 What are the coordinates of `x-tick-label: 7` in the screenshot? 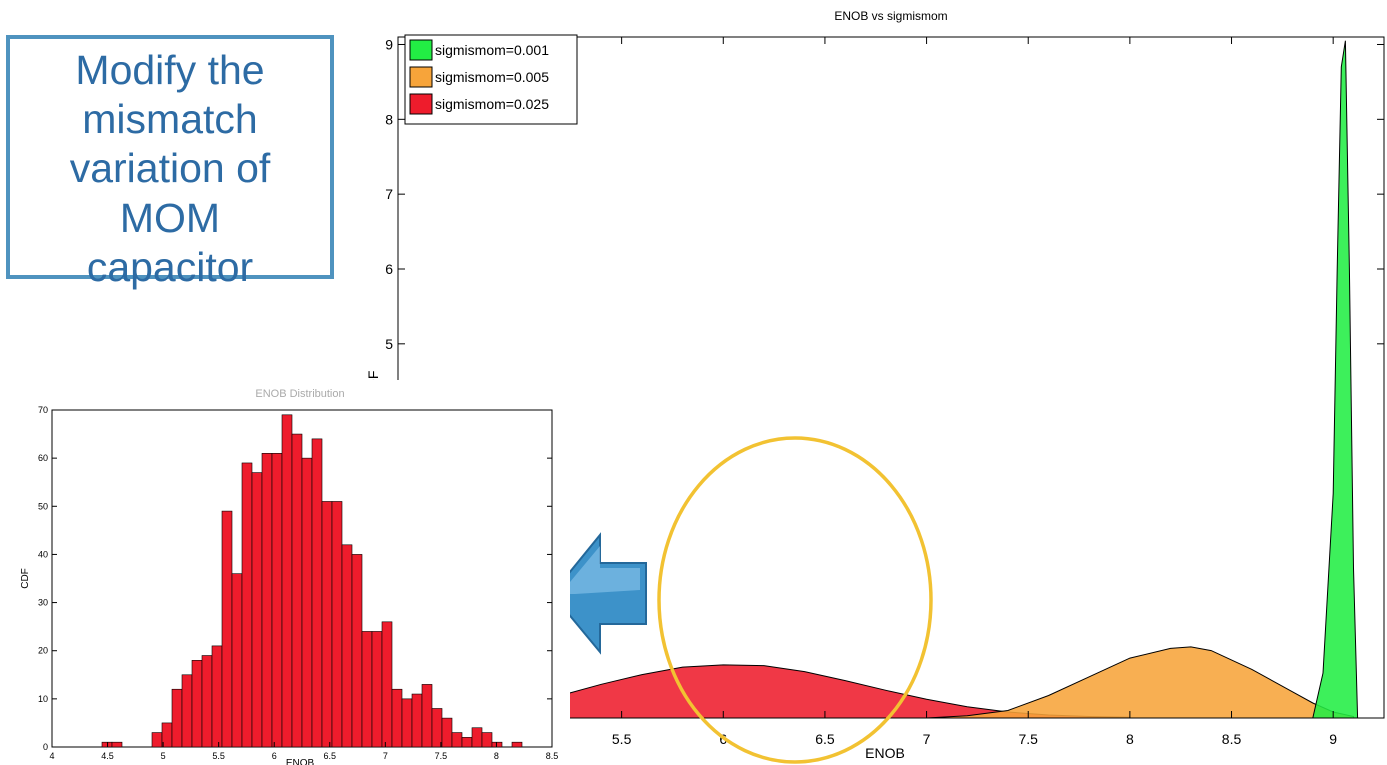 It's located at (927, 739).